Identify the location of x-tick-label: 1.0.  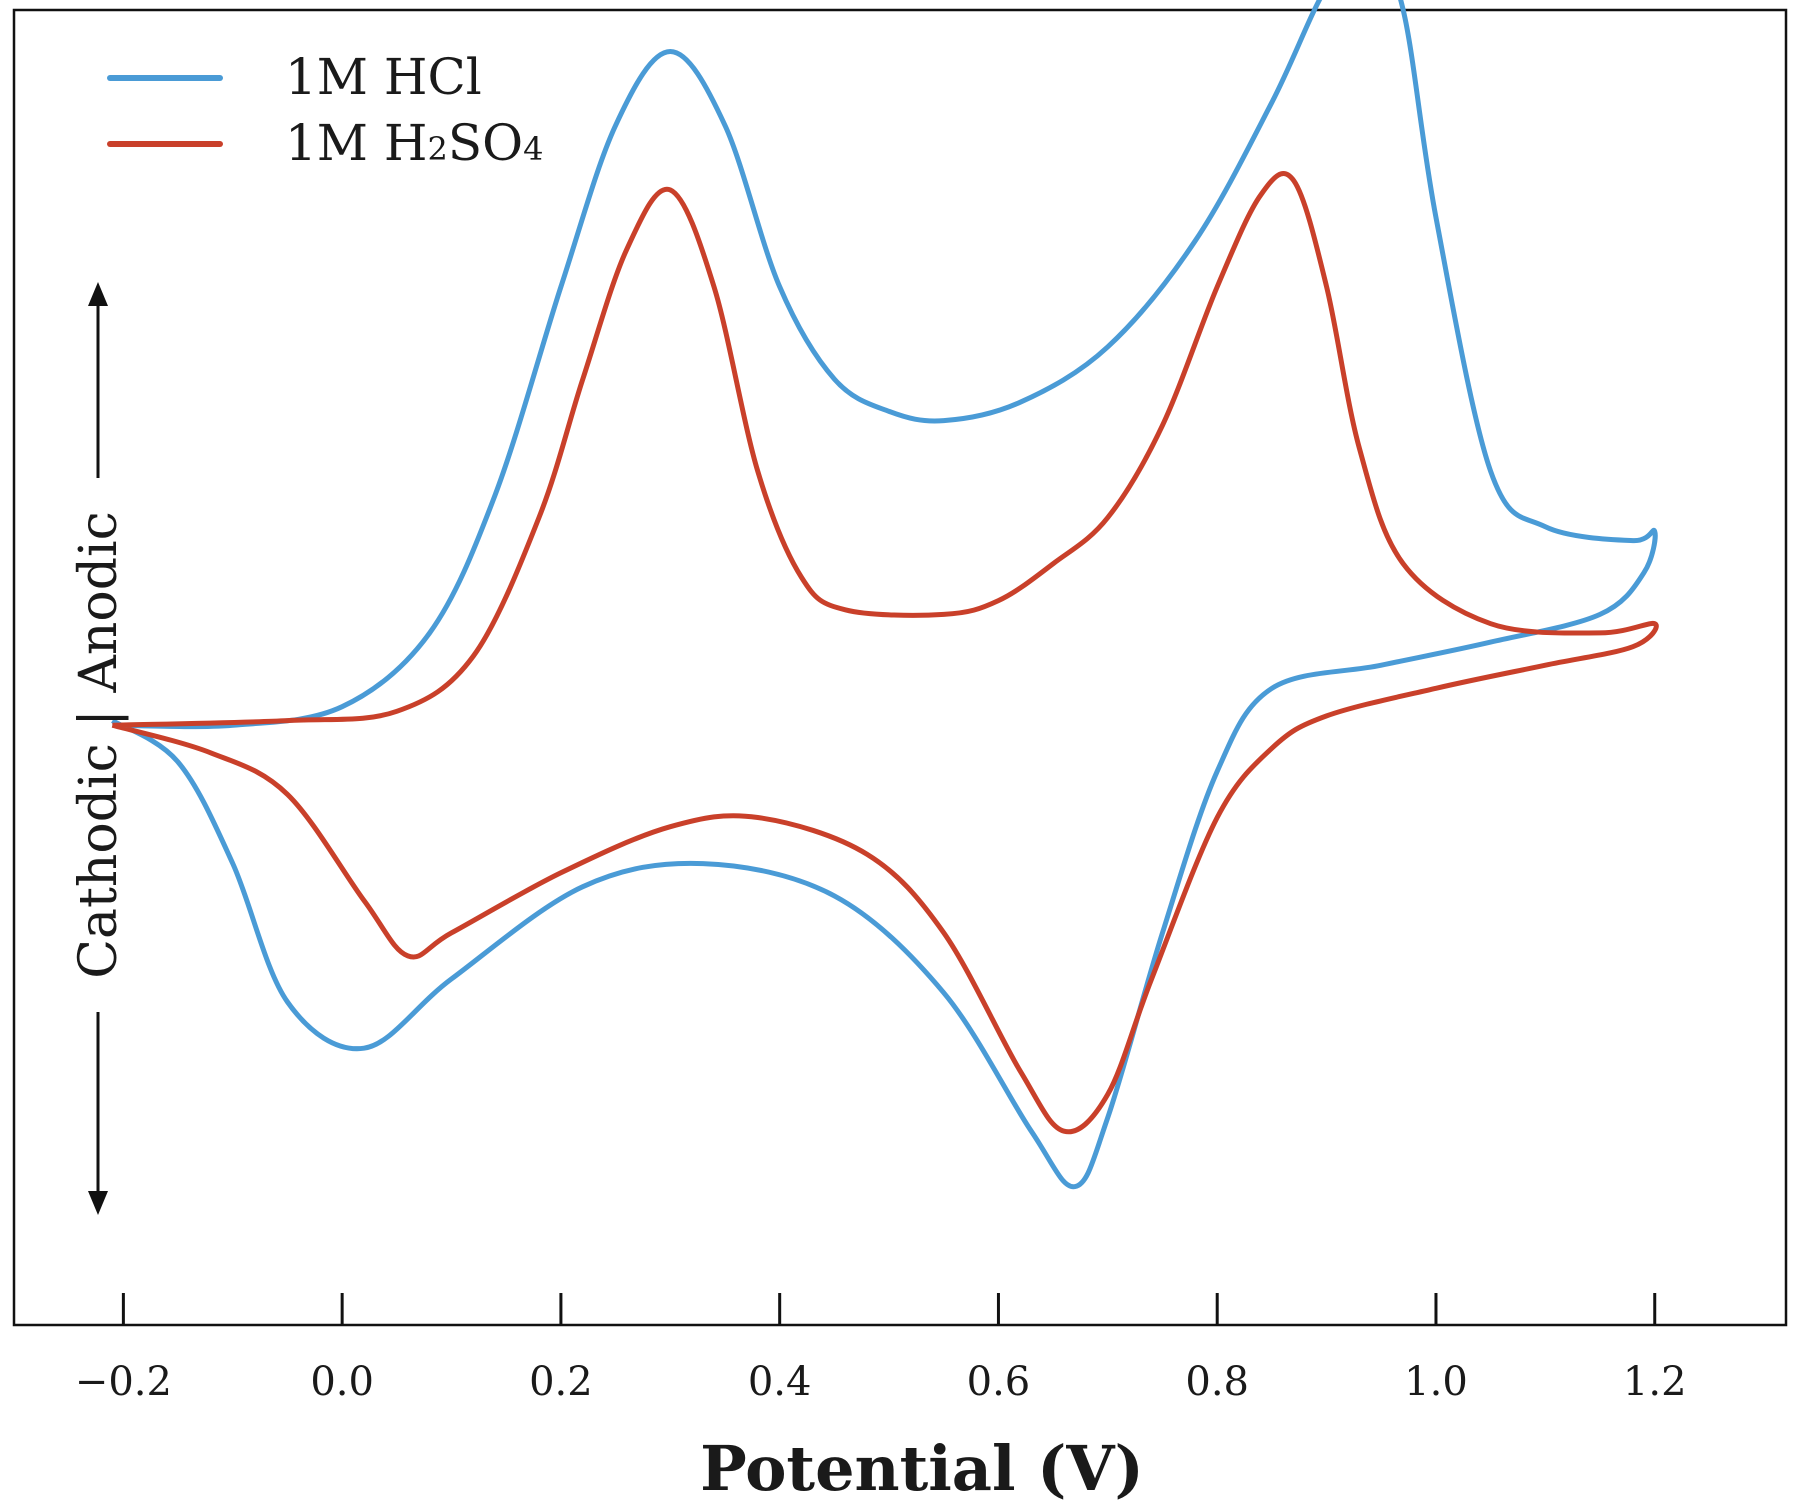
(1436, 1382).